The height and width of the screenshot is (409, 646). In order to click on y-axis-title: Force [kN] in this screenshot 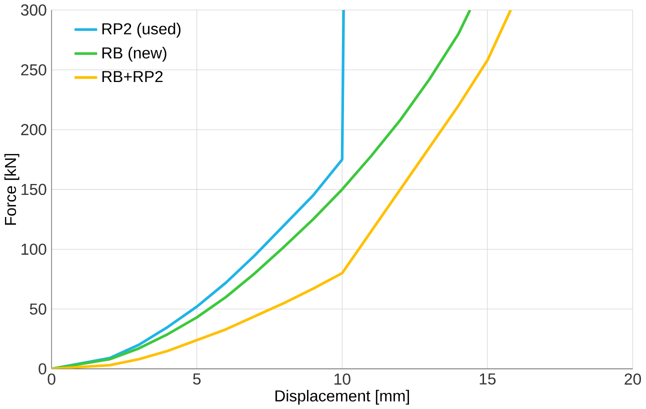, I will do `click(12, 189)`.